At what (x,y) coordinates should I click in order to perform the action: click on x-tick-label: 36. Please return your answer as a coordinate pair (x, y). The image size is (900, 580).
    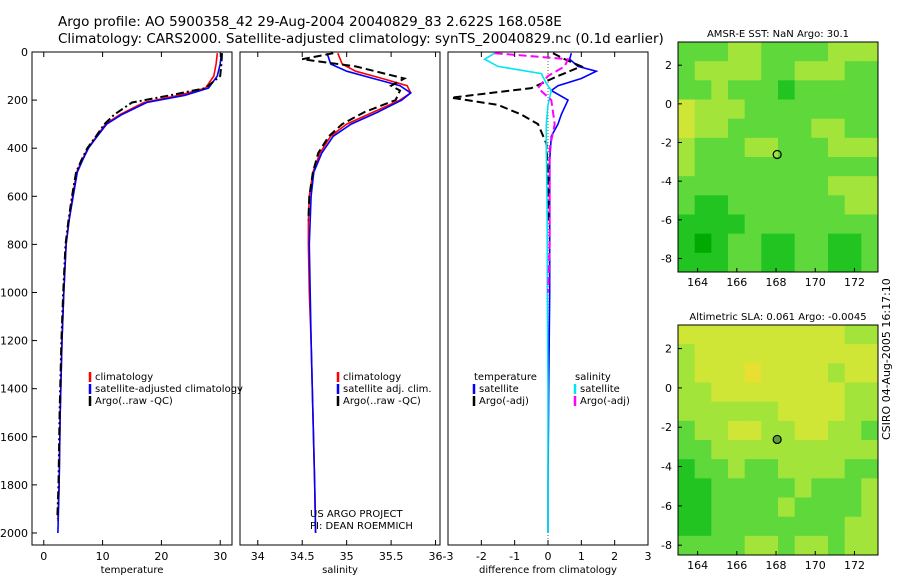
    Looking at the image, I should click on (436, 556).